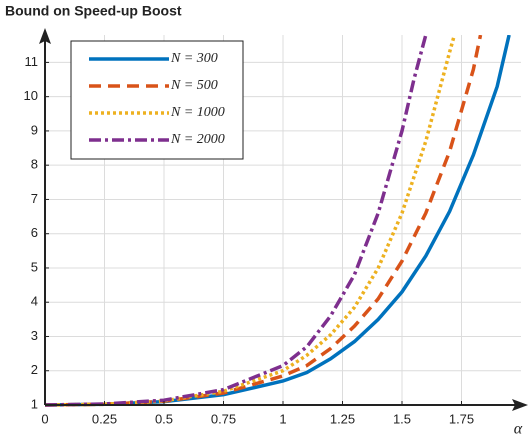 This screenshot has height=439, width=530. What do you see at coordinates (34, 198) in the screenshot?
I see `y-tick-label: 7` at bounding box center [34, 198].